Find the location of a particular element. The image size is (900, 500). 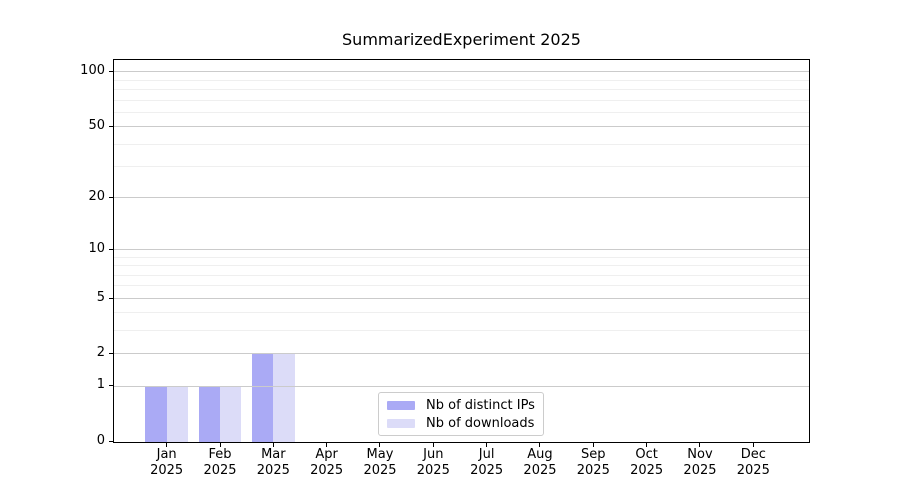

legend-item-distinct-ips: Nb of distinct IPs is located at coordinates (461, 405).